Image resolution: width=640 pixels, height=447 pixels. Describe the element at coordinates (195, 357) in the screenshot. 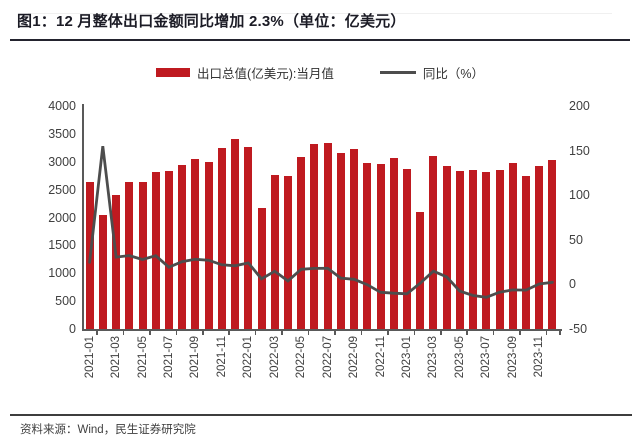

I see `x-axis-label-2021-09: 2021-09` at that location.